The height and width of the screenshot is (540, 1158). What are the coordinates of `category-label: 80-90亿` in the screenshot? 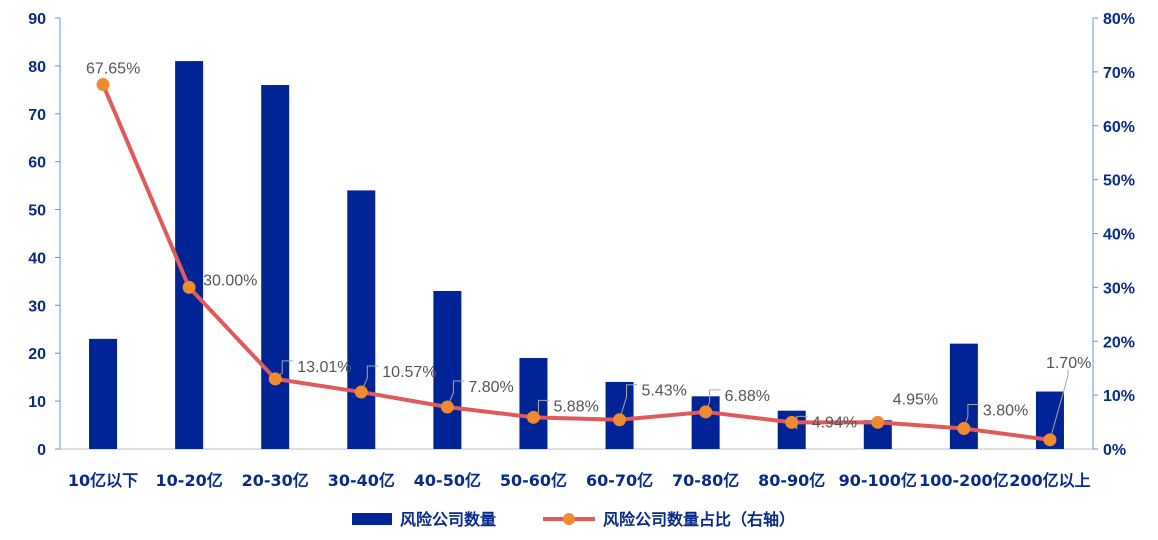 It's located at (791, 480).